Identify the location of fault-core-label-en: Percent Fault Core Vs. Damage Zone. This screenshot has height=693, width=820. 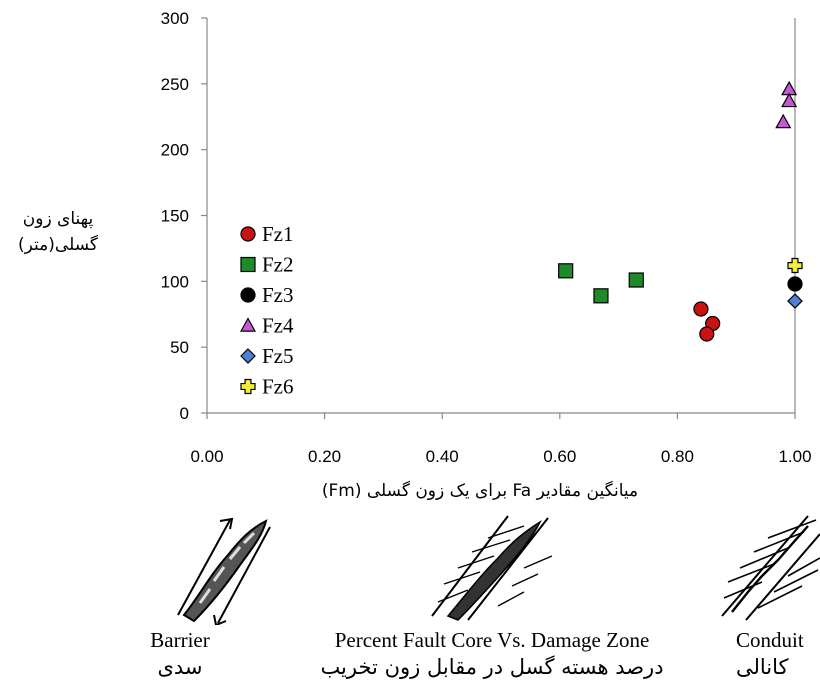
(492, 640).